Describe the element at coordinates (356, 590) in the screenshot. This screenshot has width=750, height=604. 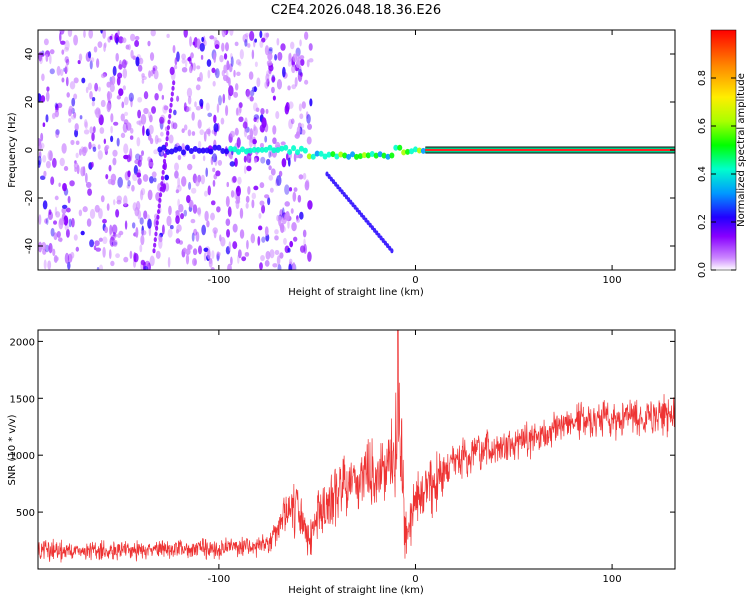
I see `snr-xlabel: Height of straight line (km)` at that location.